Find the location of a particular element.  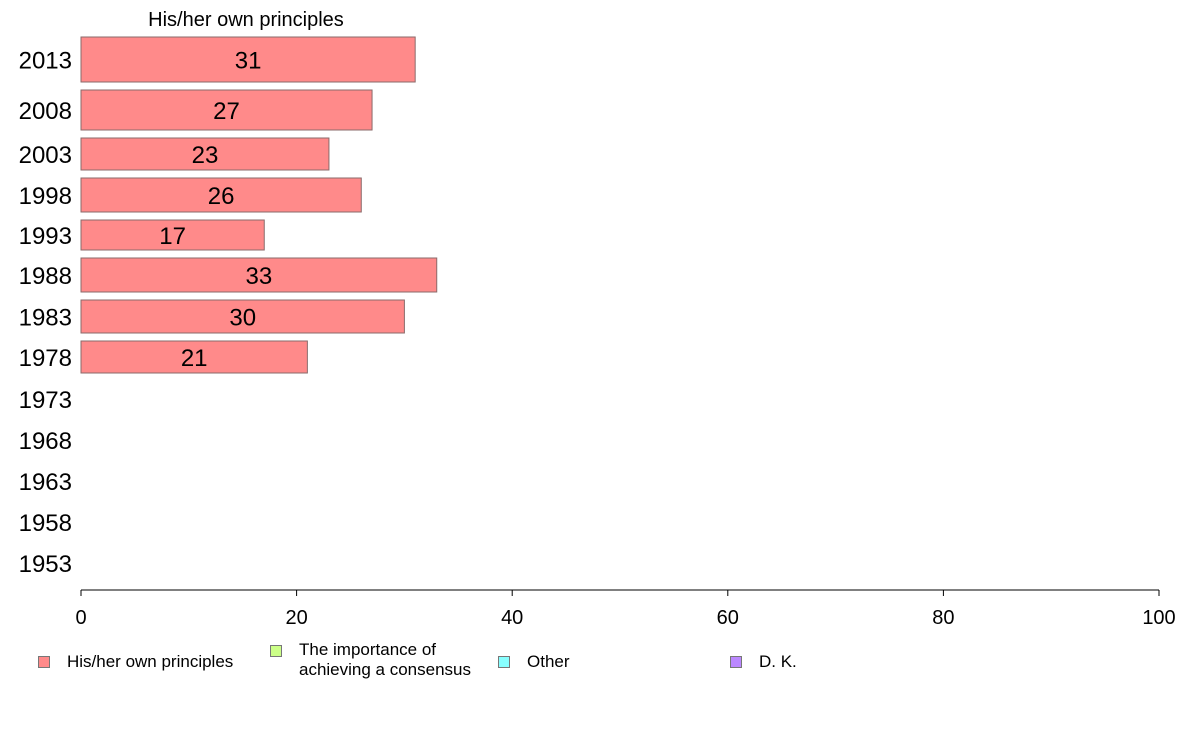

x-tick-label: 40 is located at coordinates (512, 618).